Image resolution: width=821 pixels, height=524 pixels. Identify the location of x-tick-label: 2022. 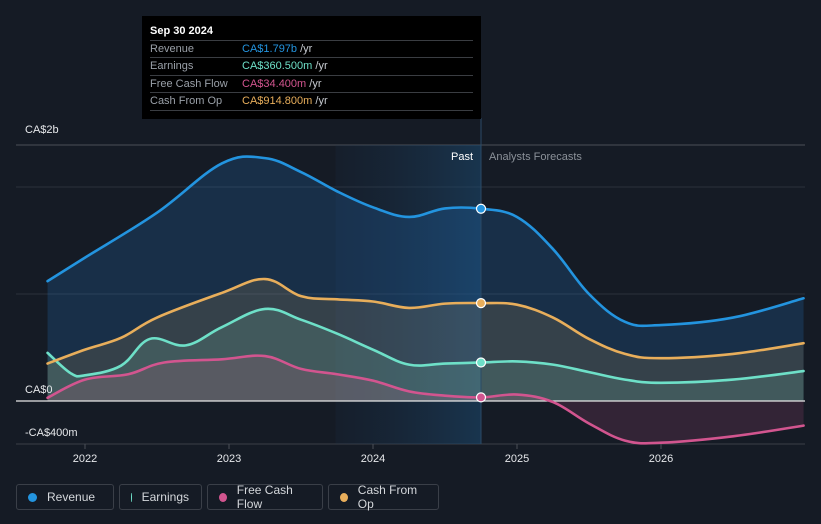
(85, 459).